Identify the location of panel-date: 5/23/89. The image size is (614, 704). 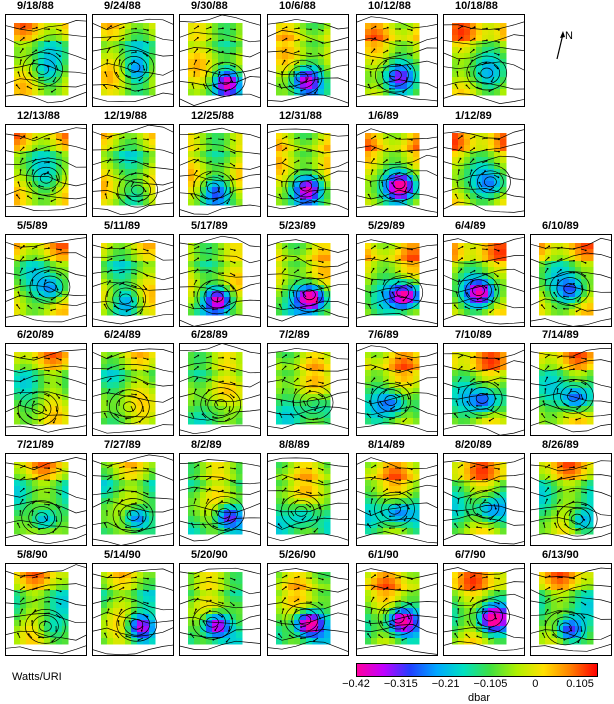
(297, 226).